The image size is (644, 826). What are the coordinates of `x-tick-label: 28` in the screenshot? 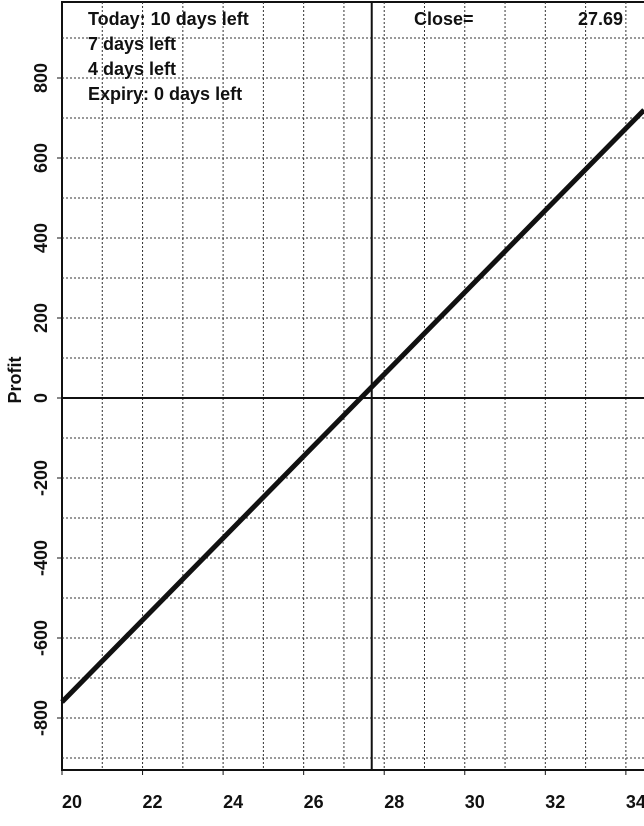 It's located at (394, 802).